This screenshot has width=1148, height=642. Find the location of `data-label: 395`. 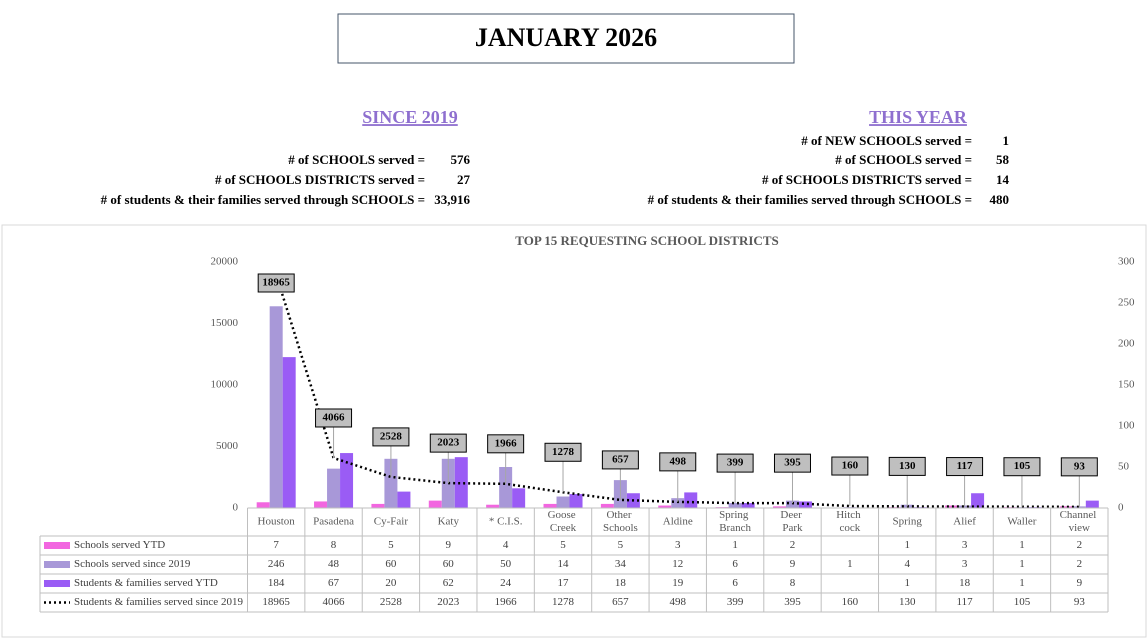

data-label: 395 is located at coordinates (792, 463).